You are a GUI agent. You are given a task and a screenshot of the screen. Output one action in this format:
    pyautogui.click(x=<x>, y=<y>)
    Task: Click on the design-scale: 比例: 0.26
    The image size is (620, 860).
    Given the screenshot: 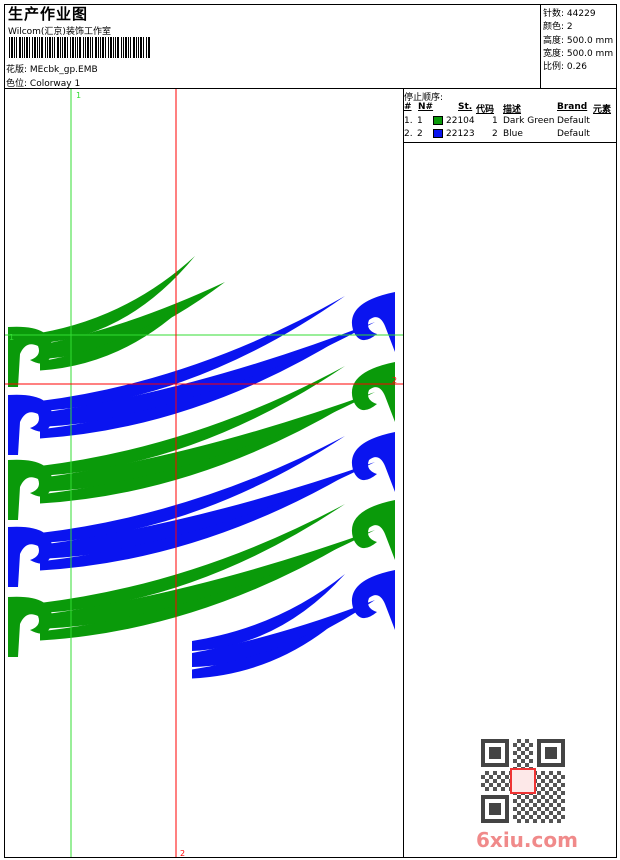 What is the action you would take?
    pyautogui.click(x=565, y=65)
    